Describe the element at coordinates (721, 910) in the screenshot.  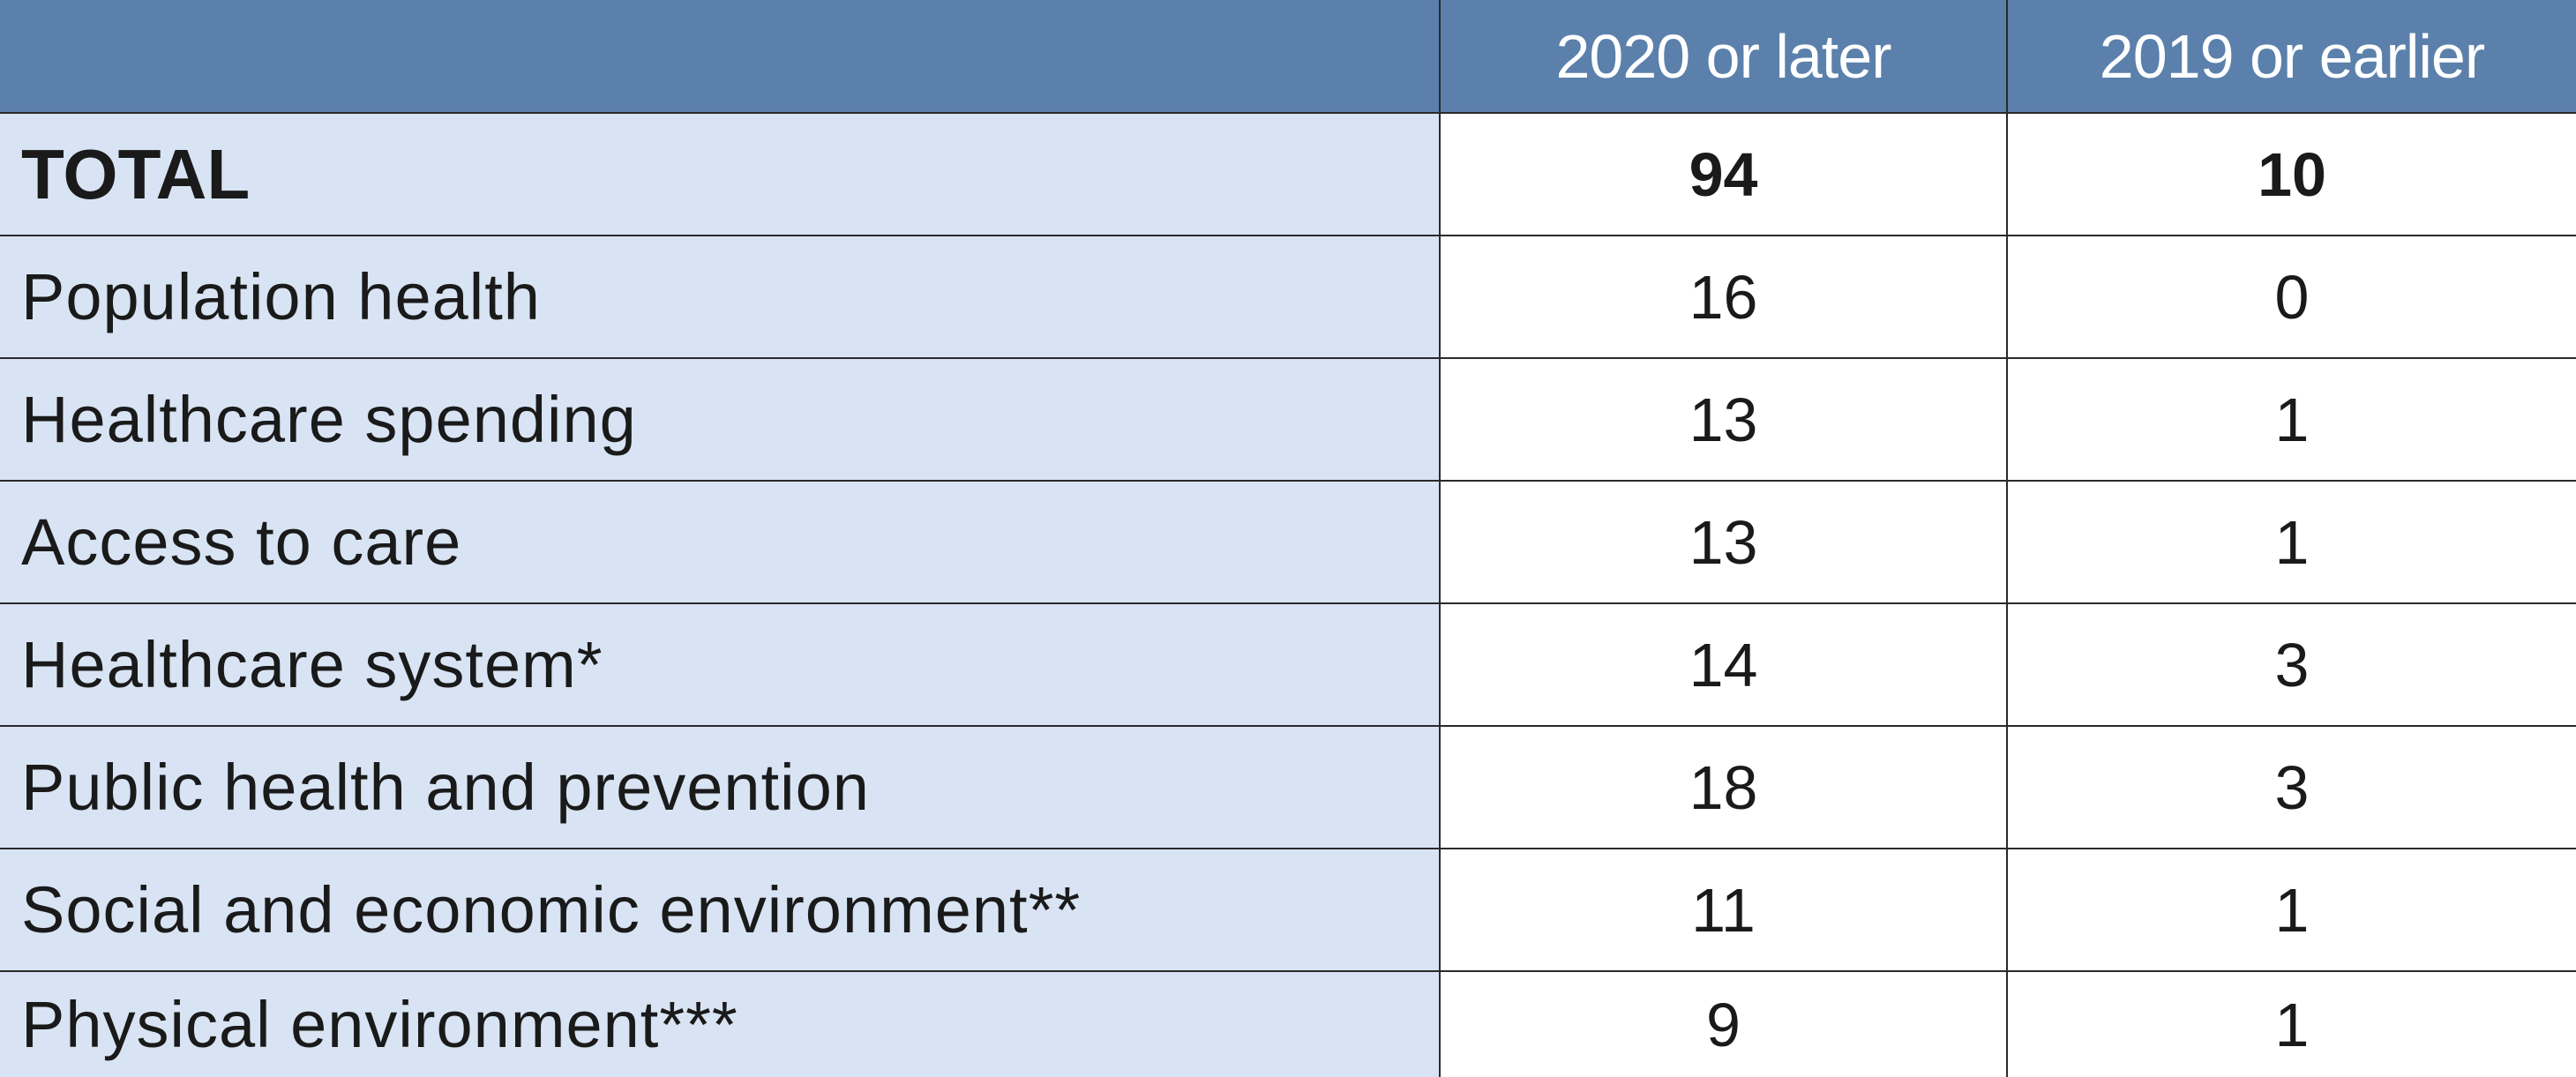
I see `row-label: Social and economic environment**` at that location.